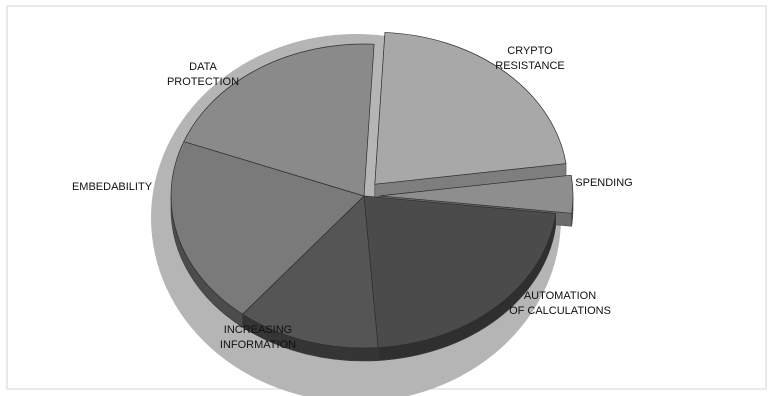 This screenshot has width=773, height=396. What do you see at coordinates (530, 51) in the screenshot?
I see `label-crypto-resistance-line-0: CRYPTO` at bounding box center [530, 51].